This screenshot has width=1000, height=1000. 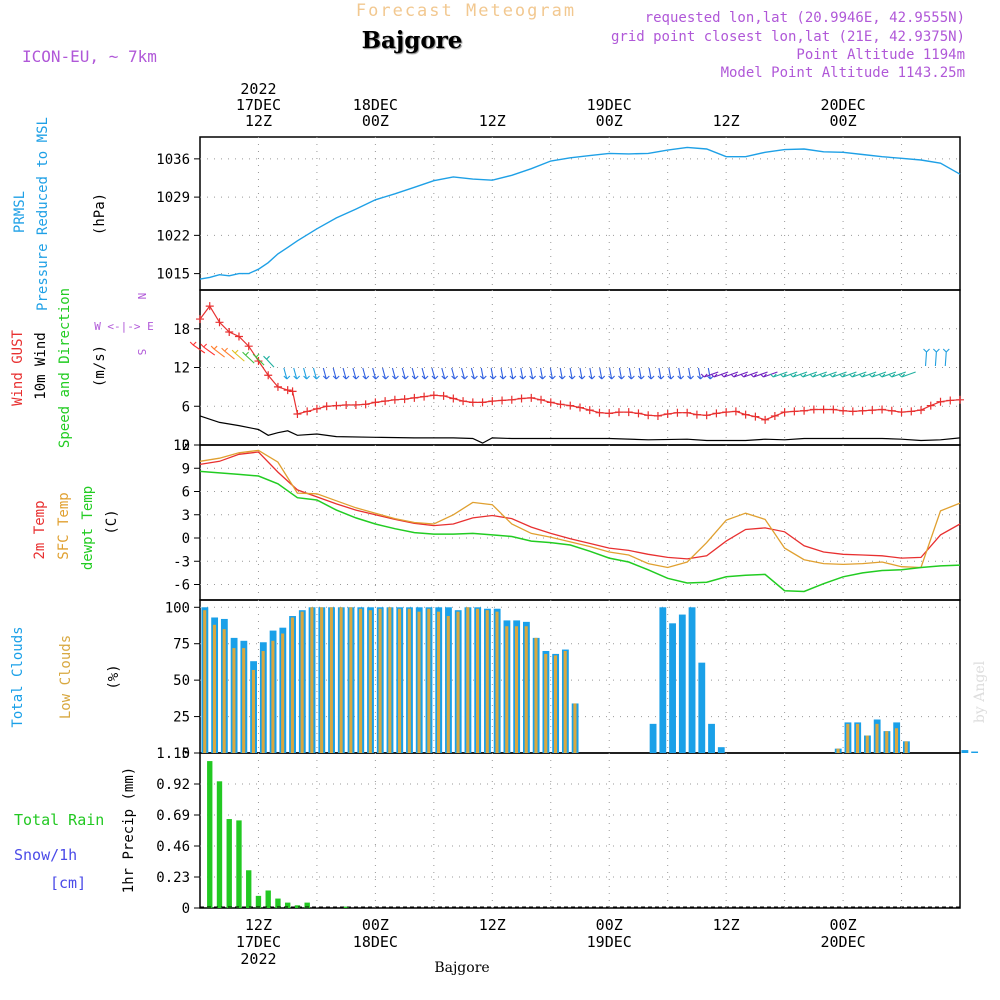 What do you see at coordinates (567, 519) in the screenshot?
I see `temperature-panel: -6 -3 0 3 6 9 12` at bounding box center [567, 519].